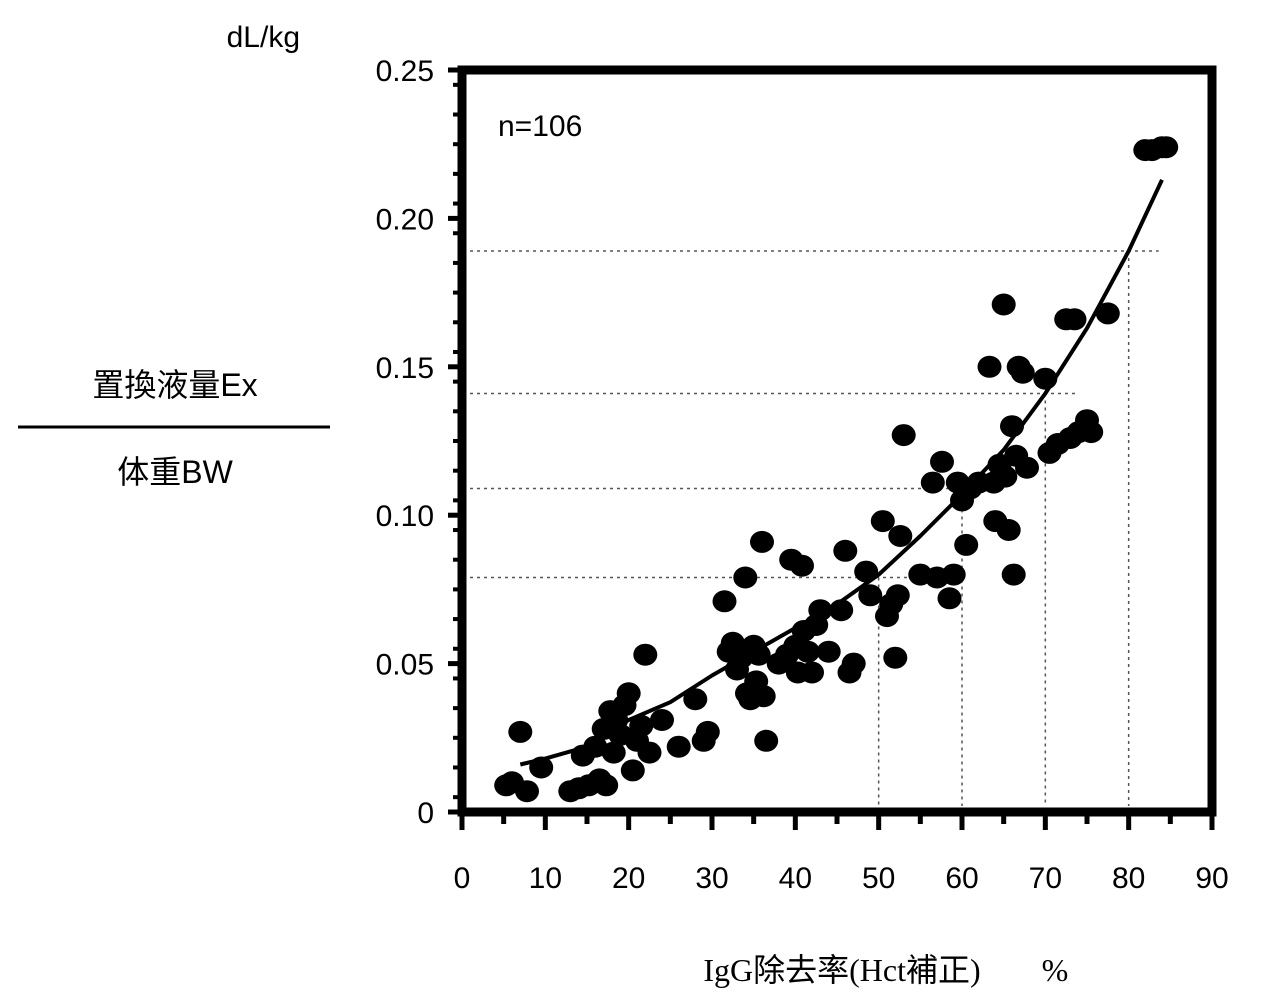 The width and height of the screenshot is (1272, 1006). Describe the element at coordinates (545, 878) in the screenshot. I see `x-tick-label: 10` at that location.